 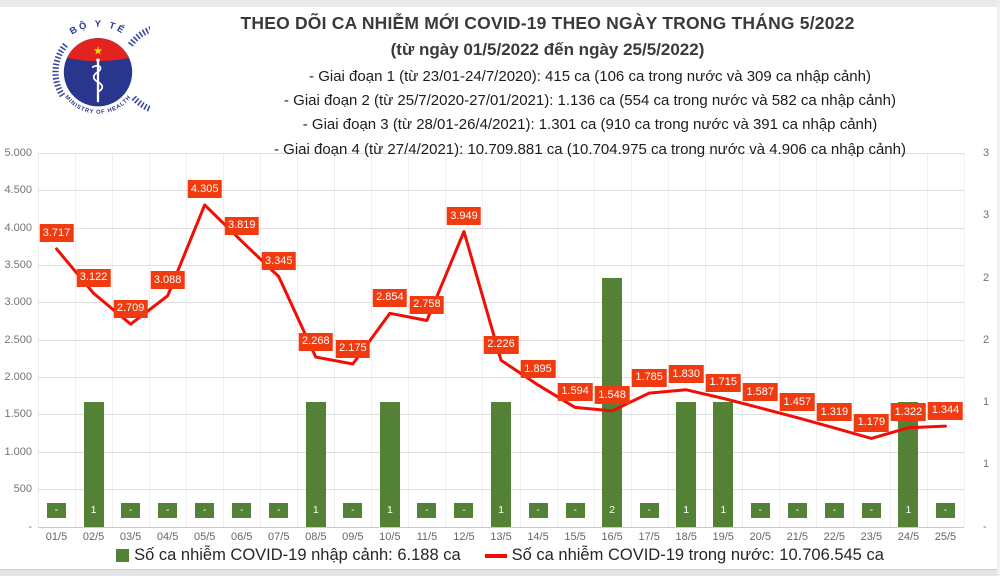 I want to click on line-data-label: 3.717, so click(x=56, y=233).